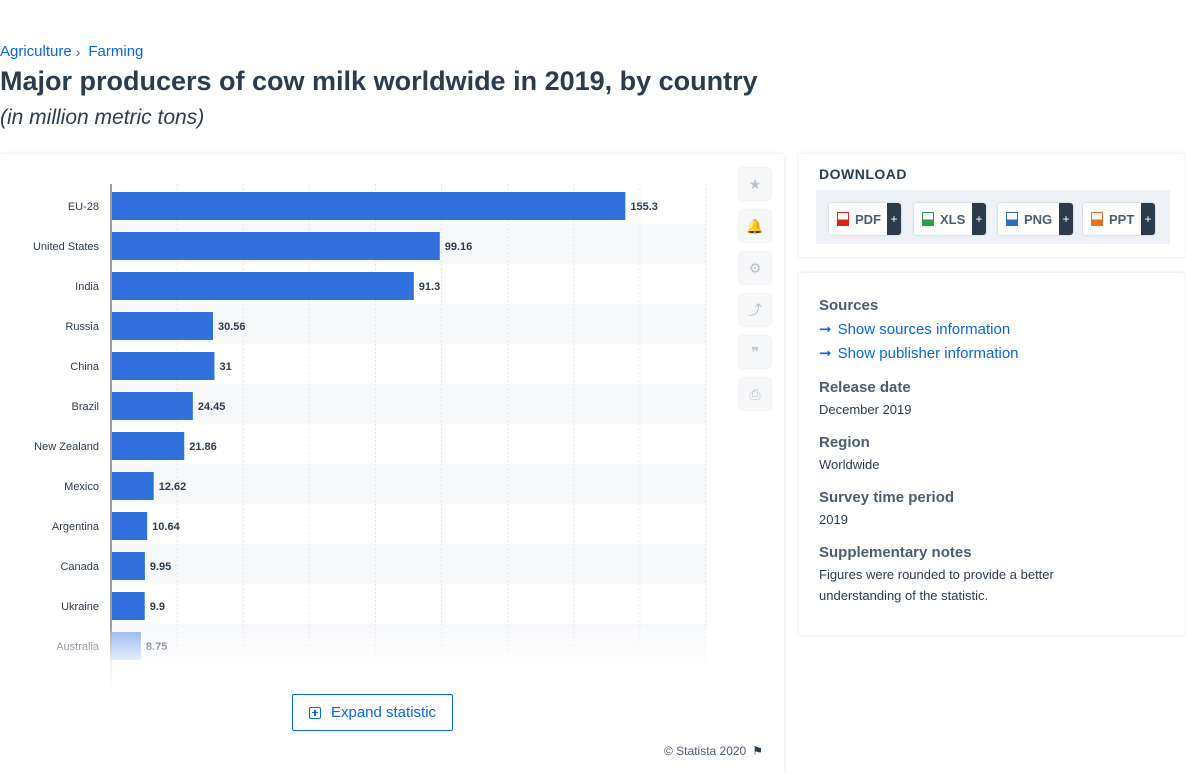  I want to click on bar-argentina, so click(130, 526).